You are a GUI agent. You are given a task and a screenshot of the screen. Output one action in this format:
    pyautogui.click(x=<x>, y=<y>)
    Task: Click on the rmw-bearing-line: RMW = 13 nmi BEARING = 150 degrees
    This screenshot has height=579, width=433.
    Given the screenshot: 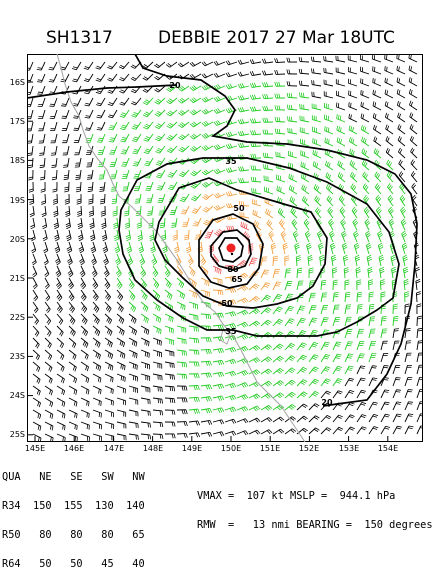 What is the action you would take?
    pyautogui.click(x=315, y=526)
    